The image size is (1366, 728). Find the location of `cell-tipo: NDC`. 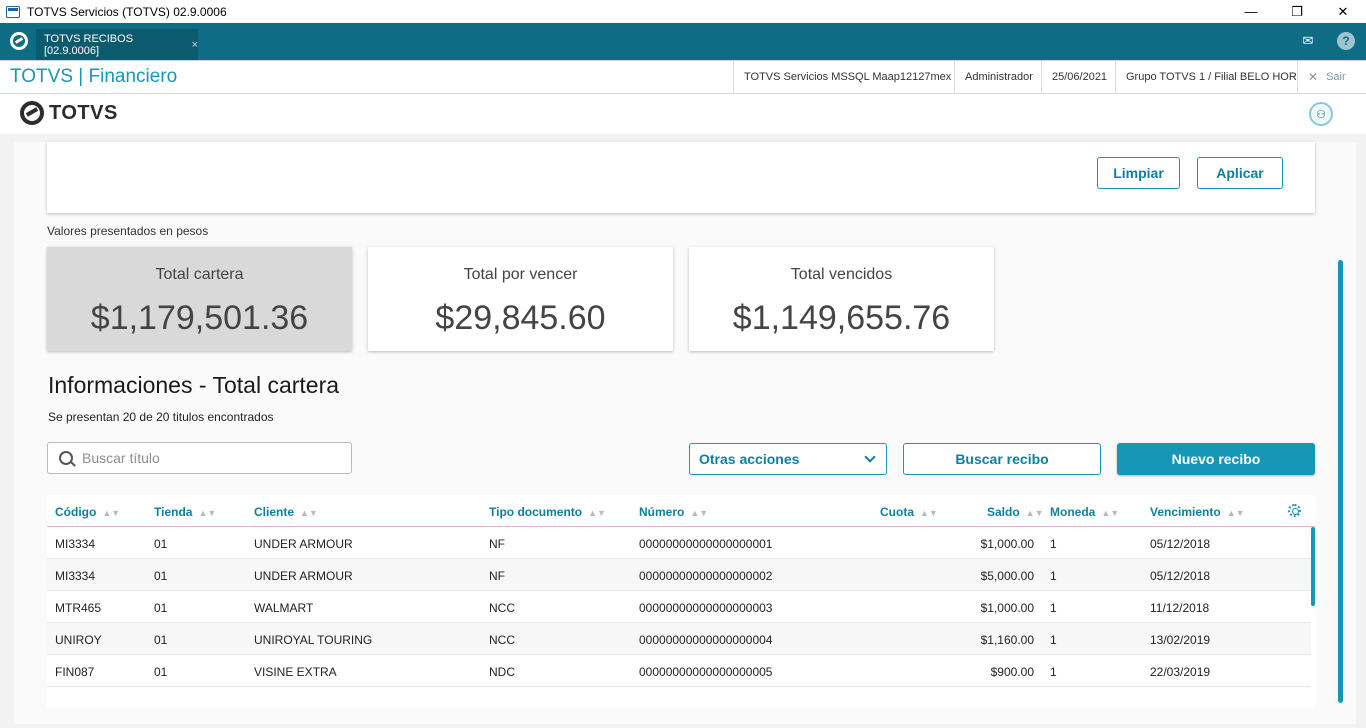

cell-tipo: NDC is located at coordinates (502, 672).